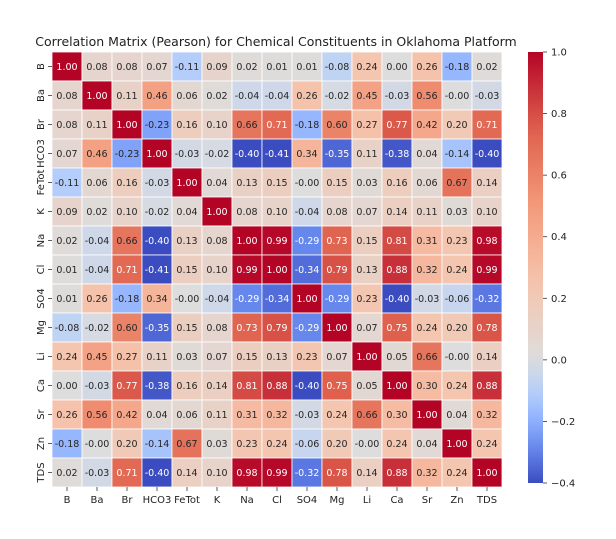 Image resolution: width=616 pixels, height=539 pixels. I want to click on cell-value-label: 0.78, so click(486, 328).